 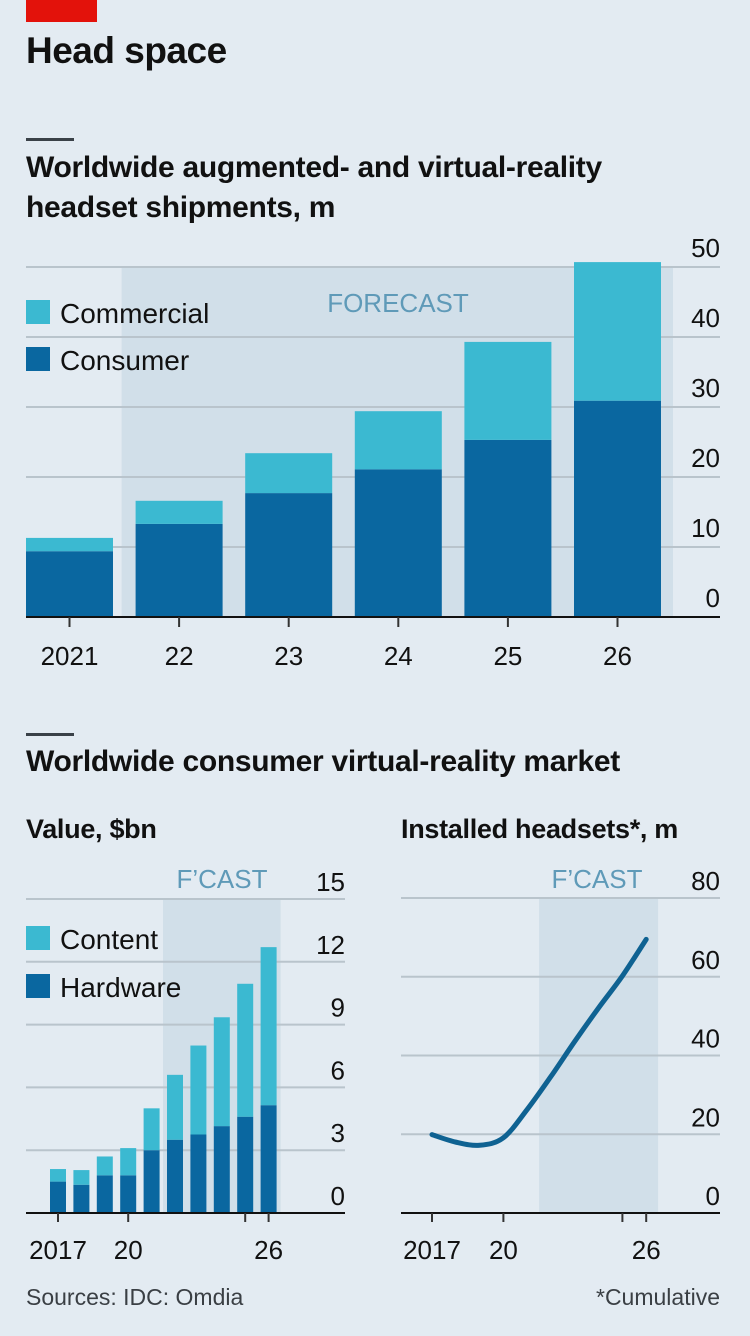 What do you see at coordinates (597, 879) in the screenshot?
I see `installed-forecast-label: F’CAST` at bounding box center [597, 879].